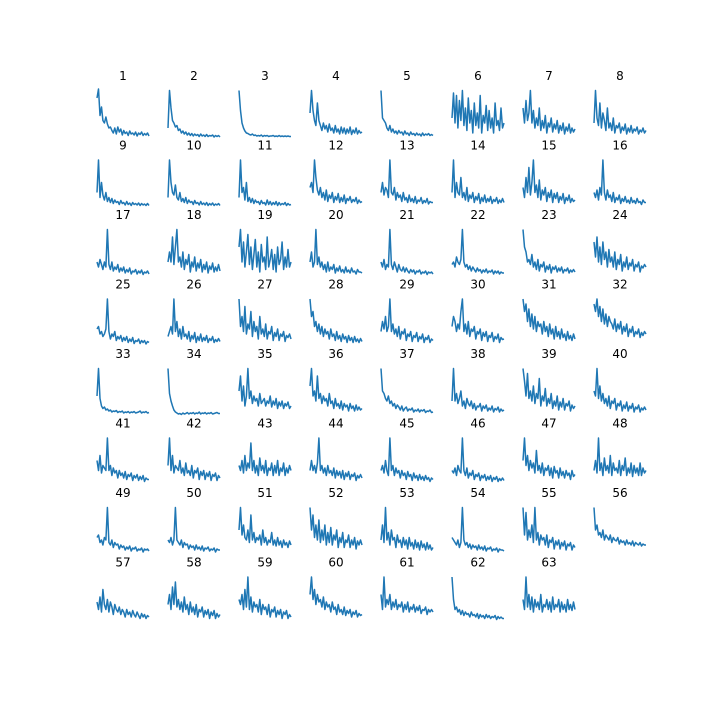 The image size is (720, 720). I want to click on panel-28: 28, so click(336, 311).